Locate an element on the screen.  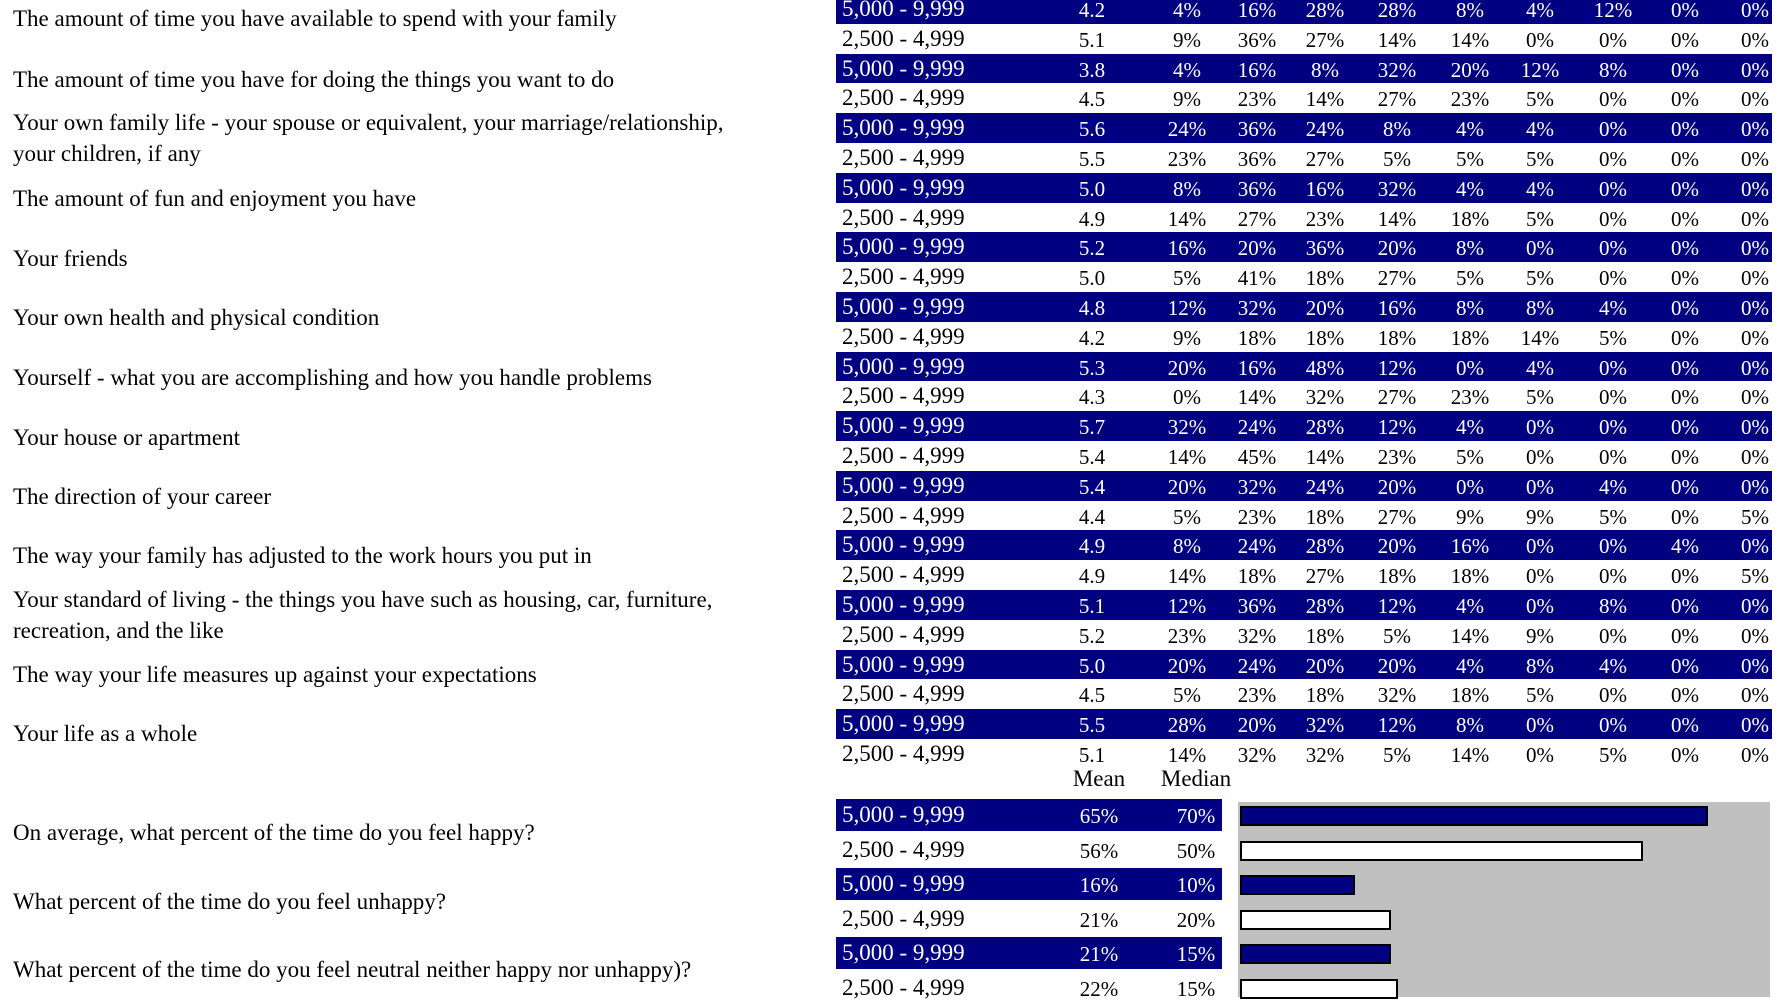
mean-value: 4.4 is located at coordinates (1092, 516).